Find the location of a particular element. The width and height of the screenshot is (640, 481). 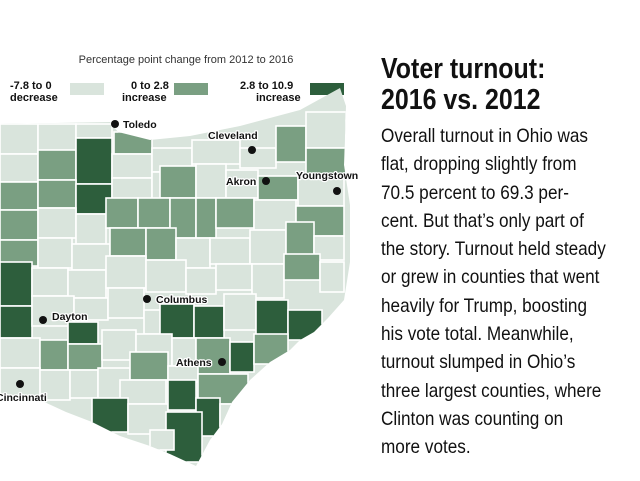

body-line: flat, dropping slightly from is located at coordinates (479, 164).